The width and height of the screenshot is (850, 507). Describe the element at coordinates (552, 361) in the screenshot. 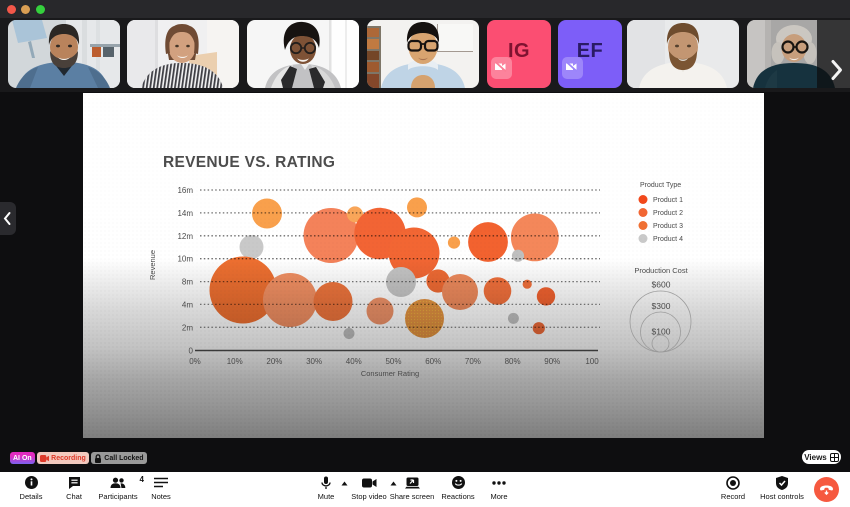

I see `svg-text: 90%` at that location.